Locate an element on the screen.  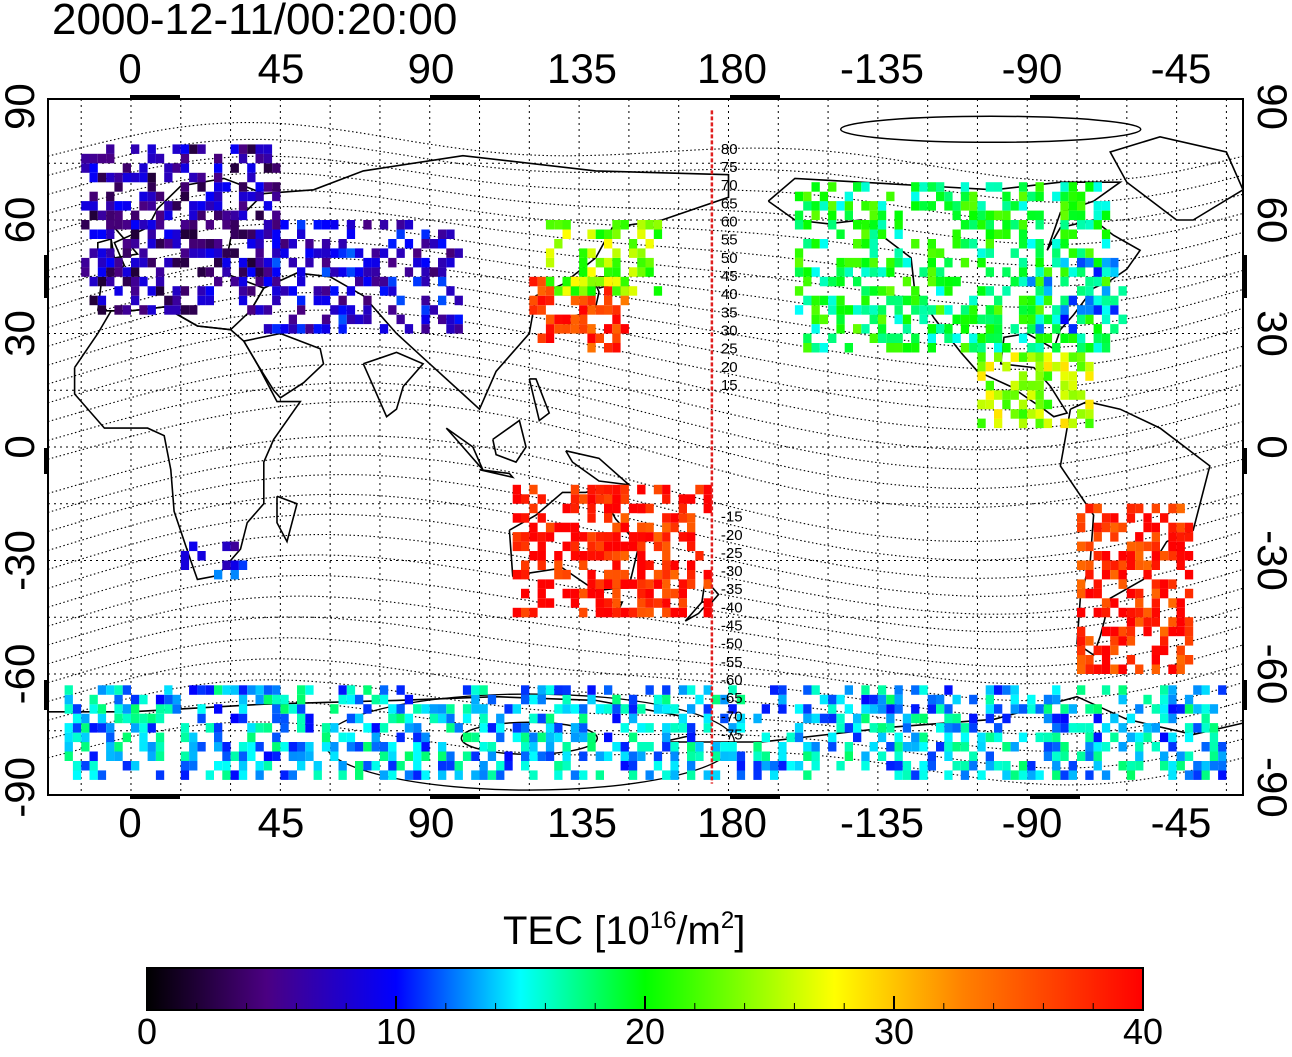
colorbar-title-mid: /m is located at coordinates (698, 931).